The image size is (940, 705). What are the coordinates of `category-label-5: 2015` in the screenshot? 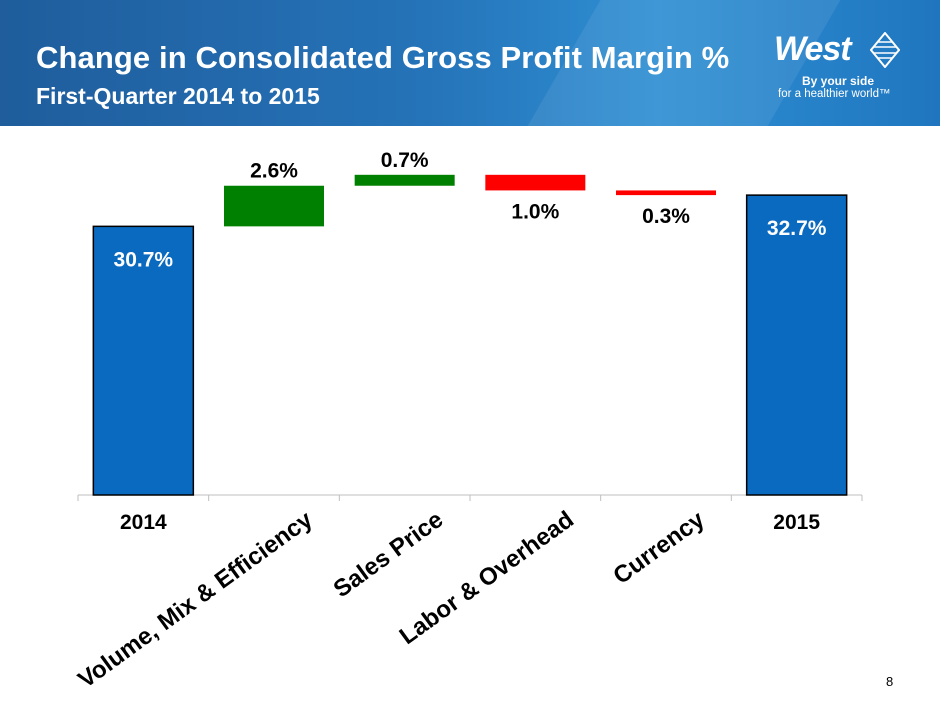 It's located at (796, 522).